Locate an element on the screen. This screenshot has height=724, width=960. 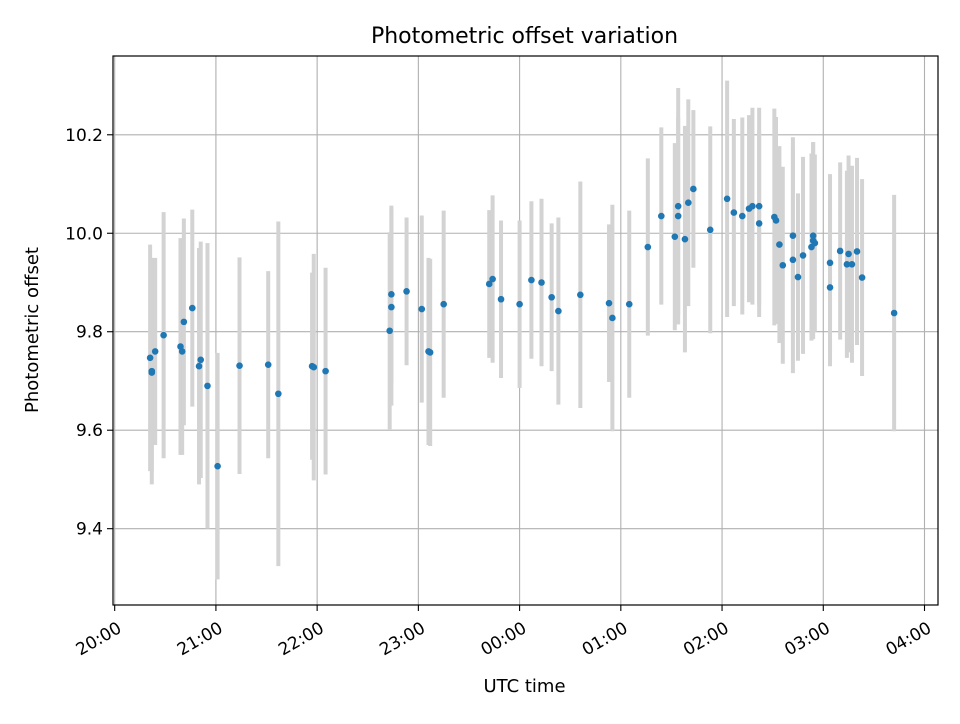
y-axis-label: Photometric offset is located at coordinates (32, 330).